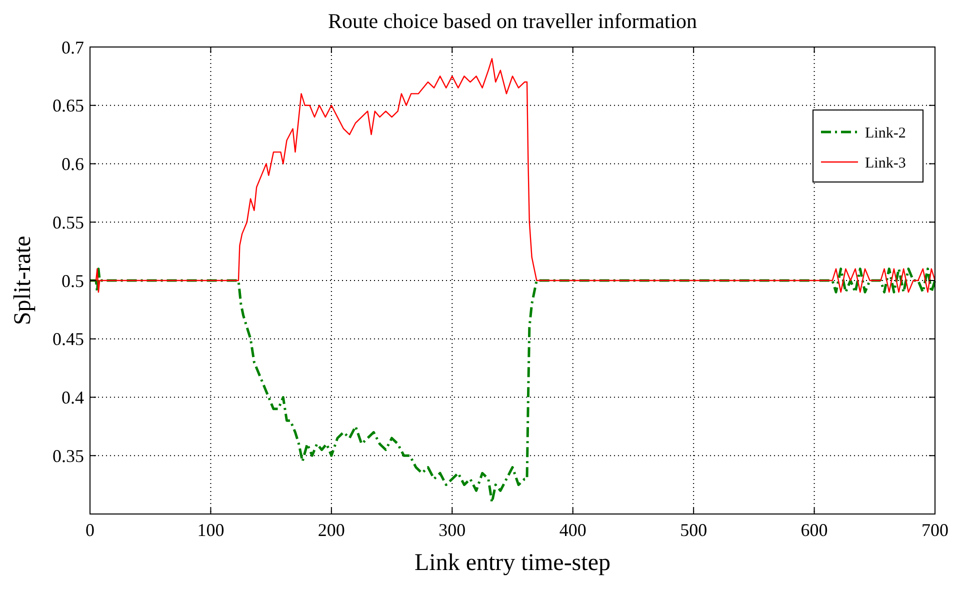 This screenshot has height=590, width=957. Describe the element at coordinates (210, 530) in the screenshot. I see `x-tick-label: 100` at that location.